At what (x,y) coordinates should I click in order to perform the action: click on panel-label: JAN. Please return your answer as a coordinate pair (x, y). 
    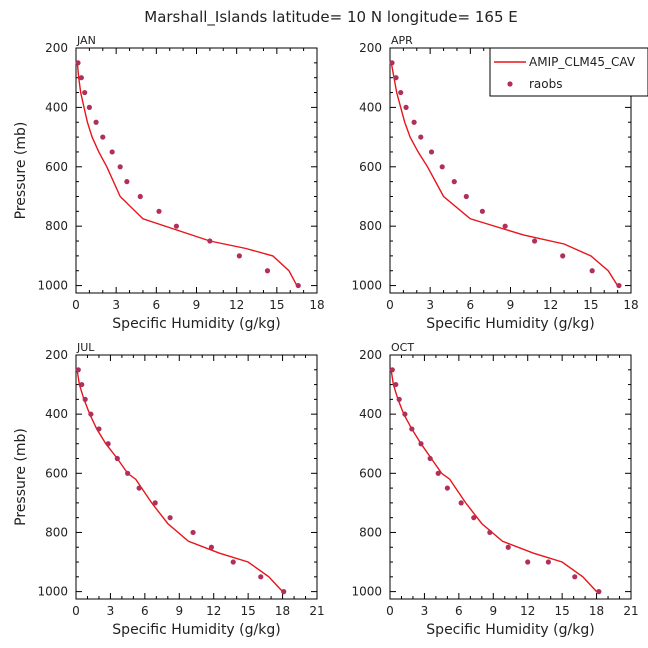
    Looking at the image, I should click on (86, 40).